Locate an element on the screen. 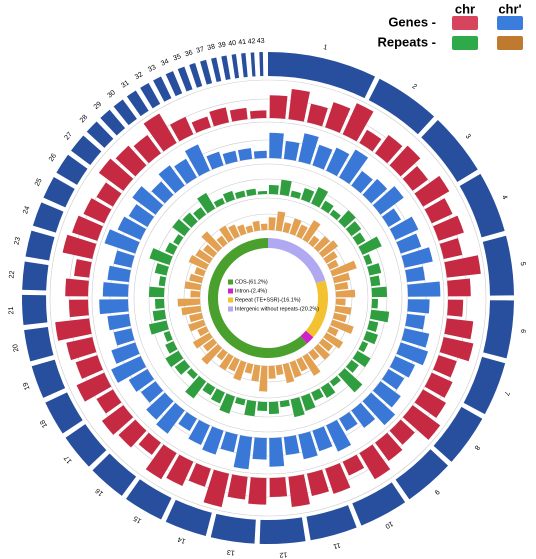 The width and height of the screenshot is (536, 559). pie-legend-label: CDS-(61.2%) is located at coordinates (251, 282).